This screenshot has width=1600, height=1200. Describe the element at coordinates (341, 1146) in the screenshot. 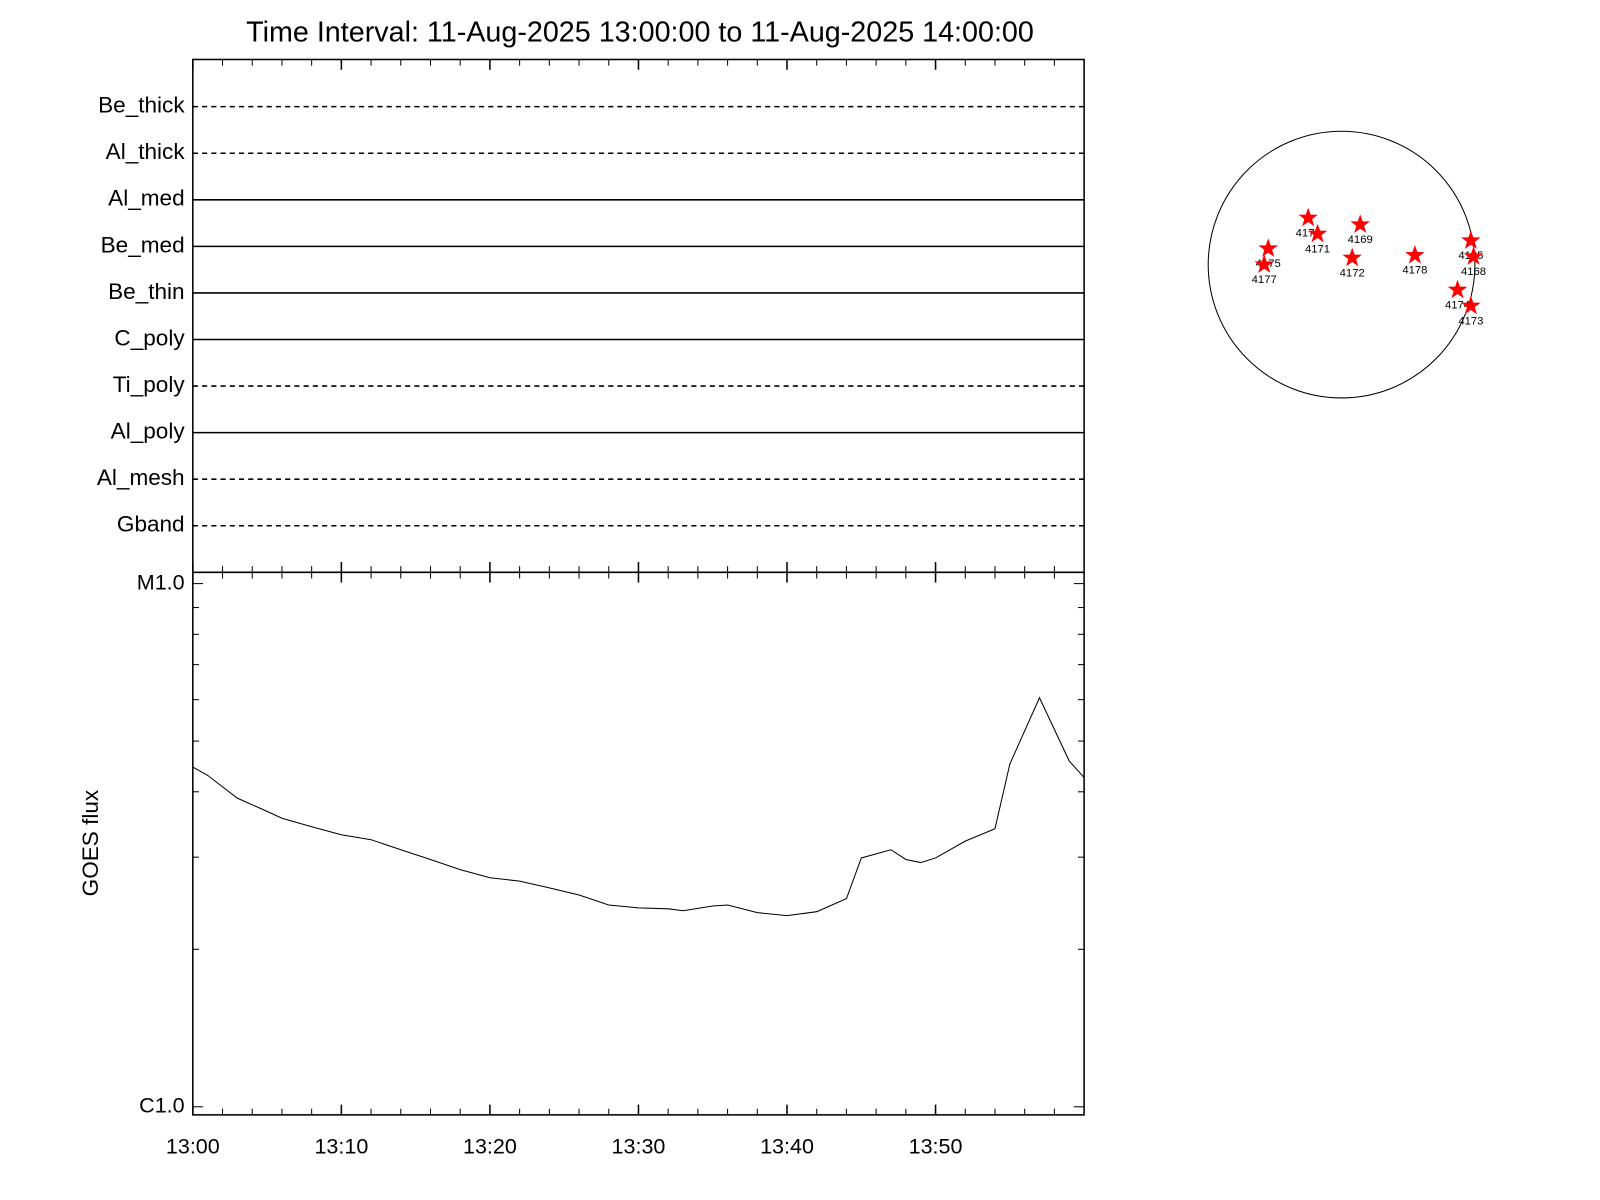

I see `x-tick-label: 13:10` at that location.